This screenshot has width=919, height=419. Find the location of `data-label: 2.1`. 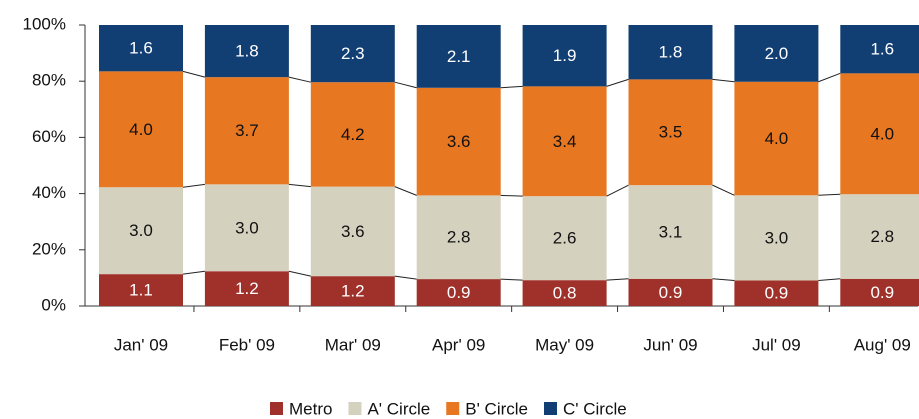

data-label: 2.1 is located at coordinates (459, 56).